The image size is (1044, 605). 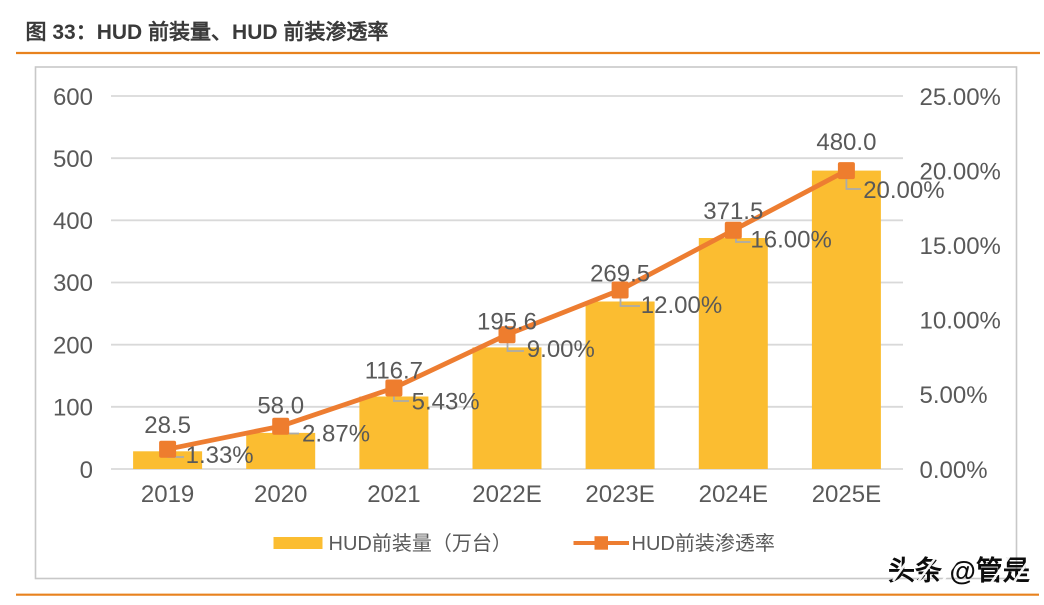 I want to click on svg-text: 5.43%, so click(x=446, y=401).